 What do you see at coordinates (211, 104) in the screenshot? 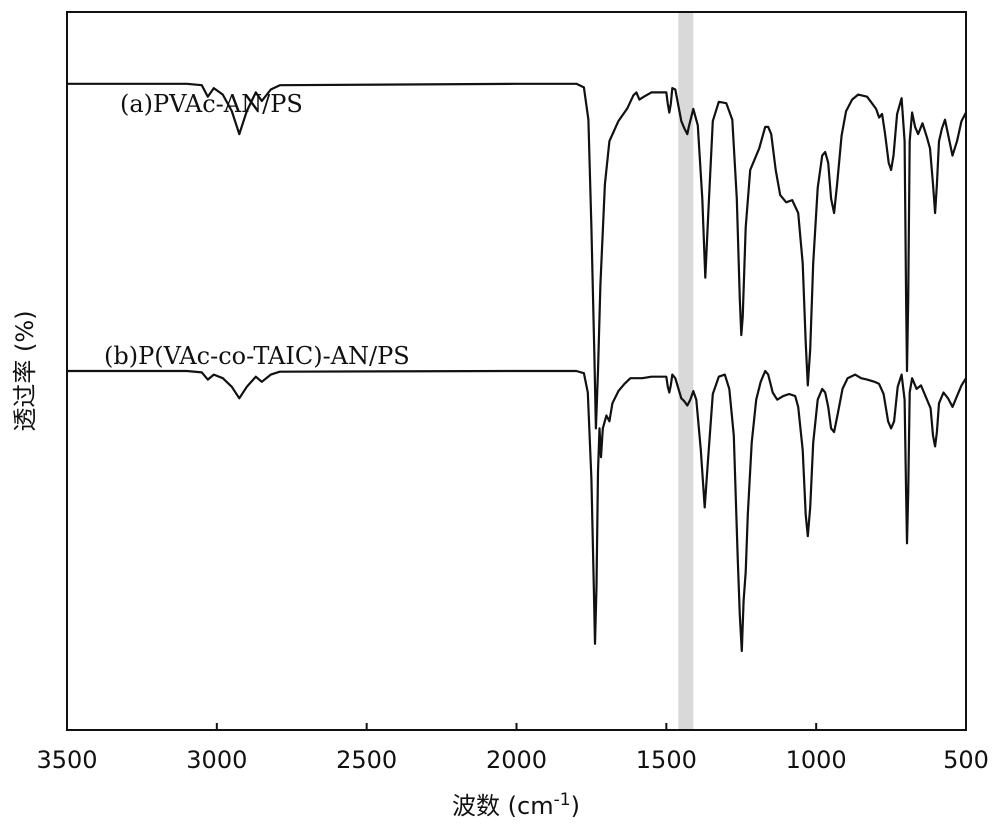
I see `series-label-a: (a)PVAc-AN/PS` at bounding box center [211, 104].